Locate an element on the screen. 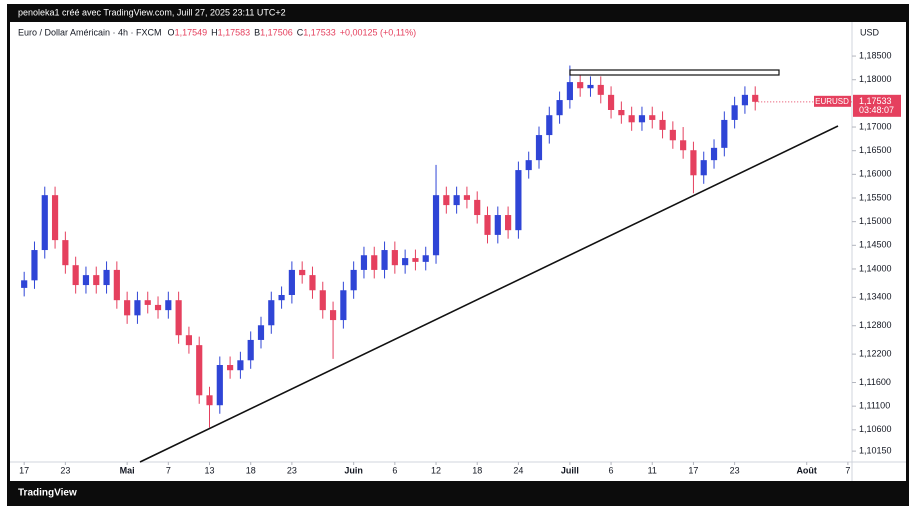  legend-key: B is located at coordinates (257, 32).